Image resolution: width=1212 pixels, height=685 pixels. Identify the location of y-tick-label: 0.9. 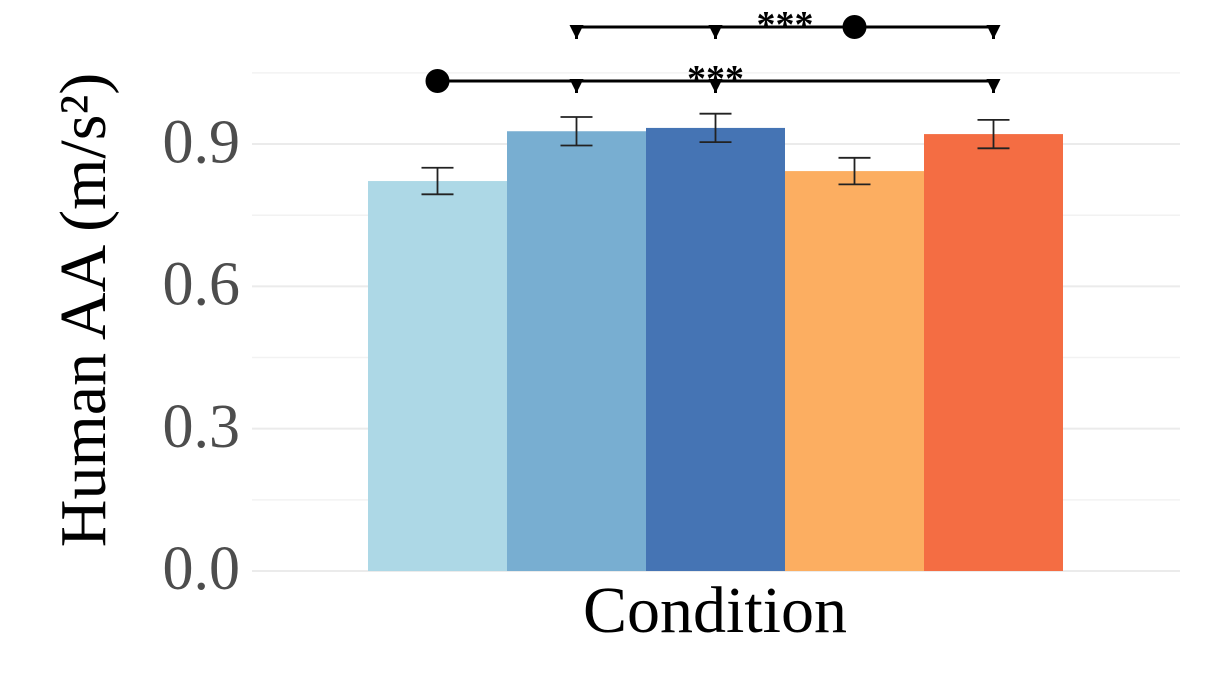
(202, 142).